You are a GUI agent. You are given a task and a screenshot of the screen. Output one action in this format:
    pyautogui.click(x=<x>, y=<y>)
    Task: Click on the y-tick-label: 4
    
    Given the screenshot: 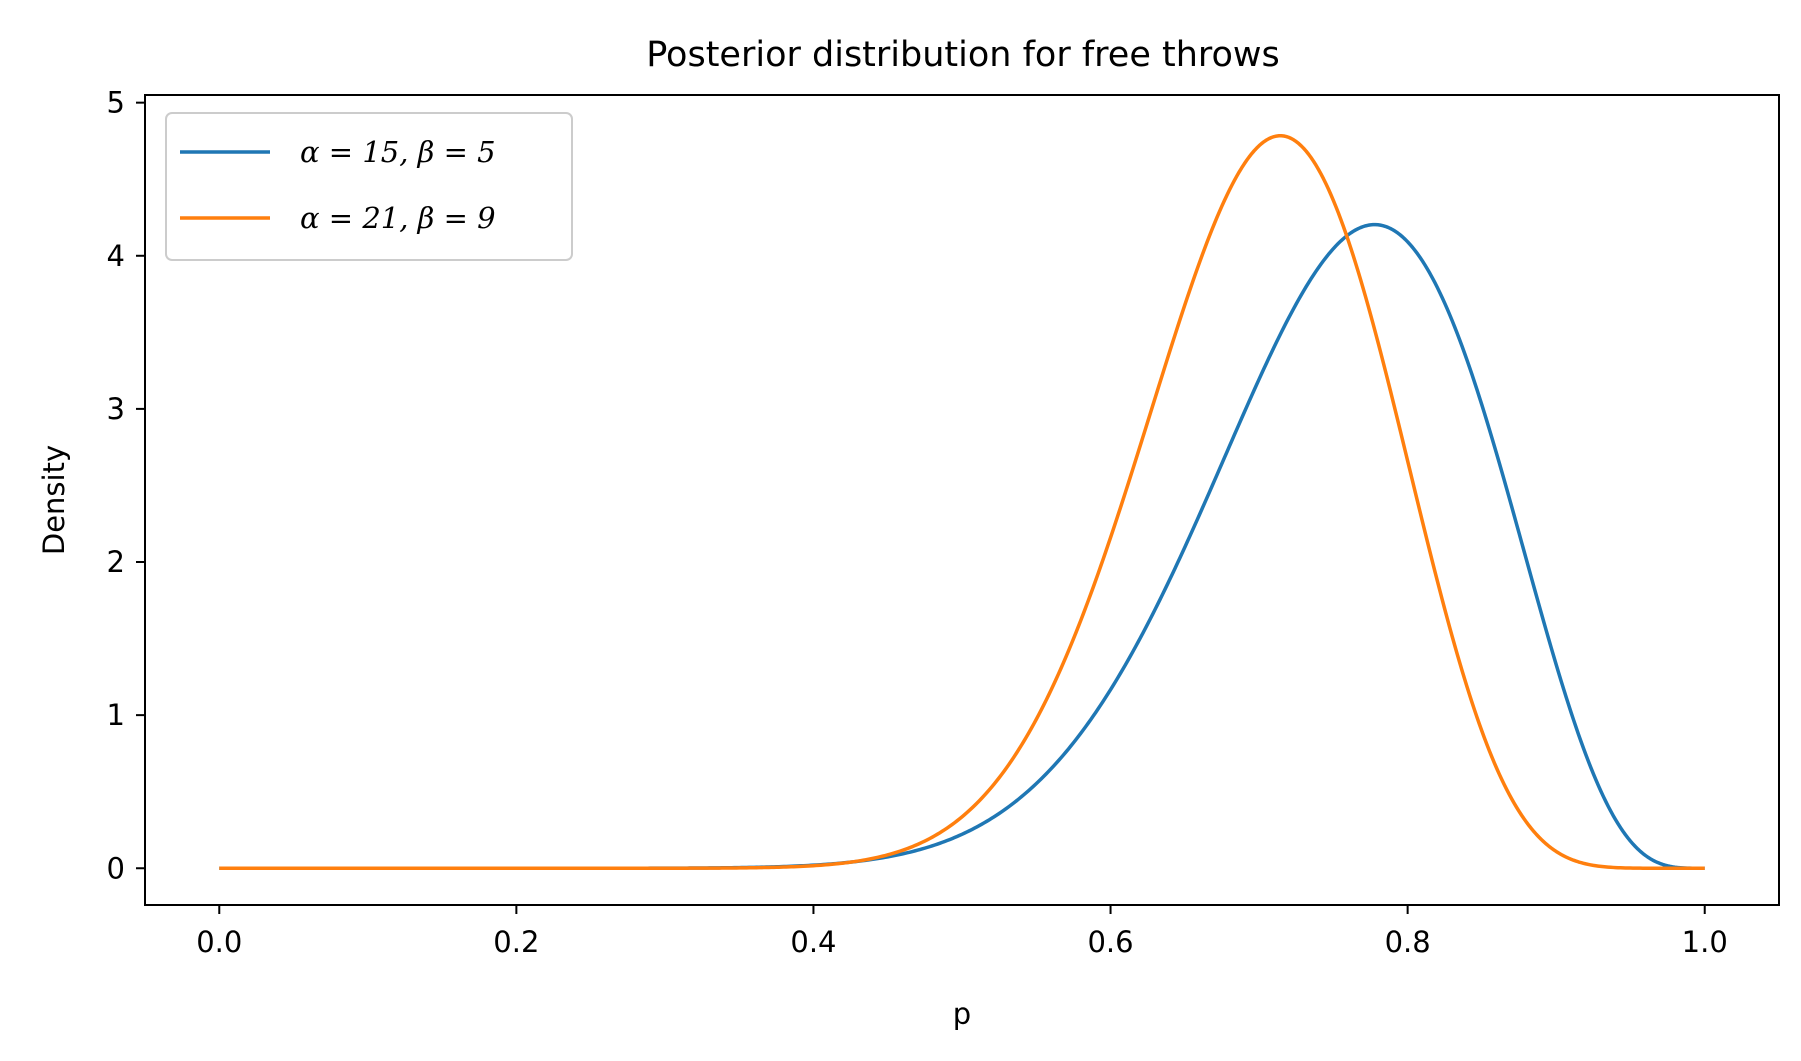 What is the action you would take?
    pyautogui.click(x=116, y=256)
    